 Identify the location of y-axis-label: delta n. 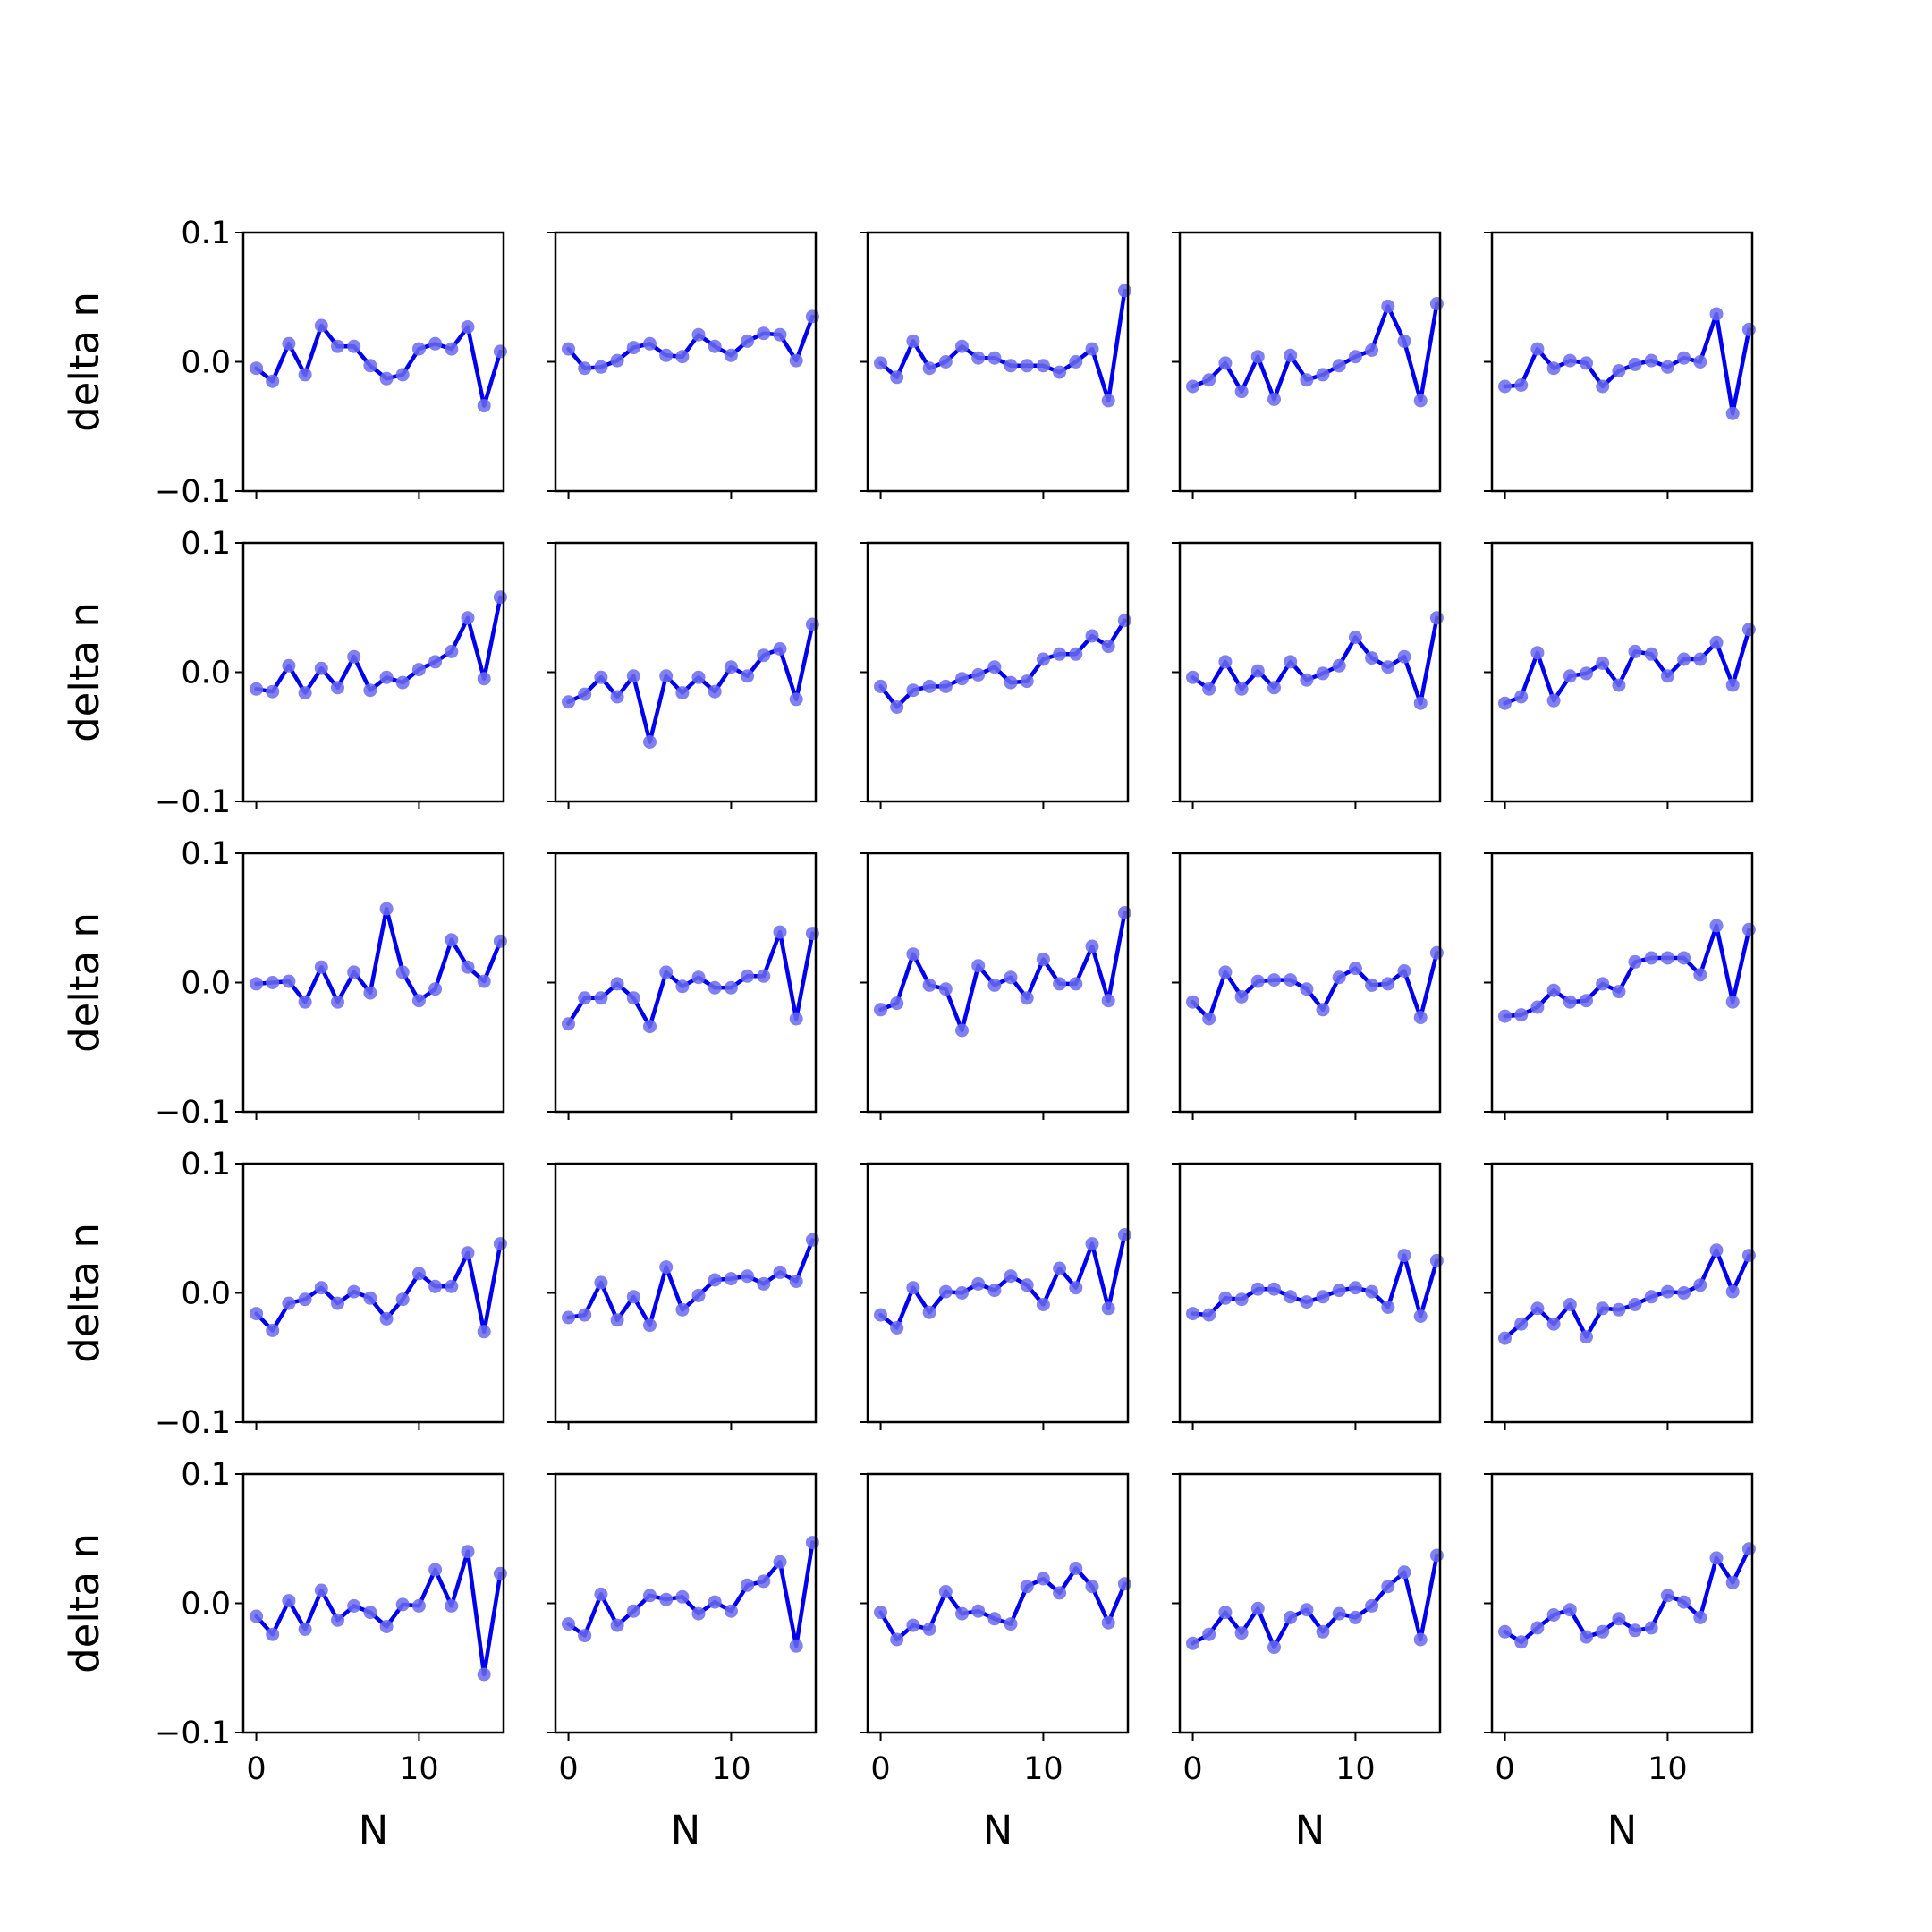
(84, 1603).